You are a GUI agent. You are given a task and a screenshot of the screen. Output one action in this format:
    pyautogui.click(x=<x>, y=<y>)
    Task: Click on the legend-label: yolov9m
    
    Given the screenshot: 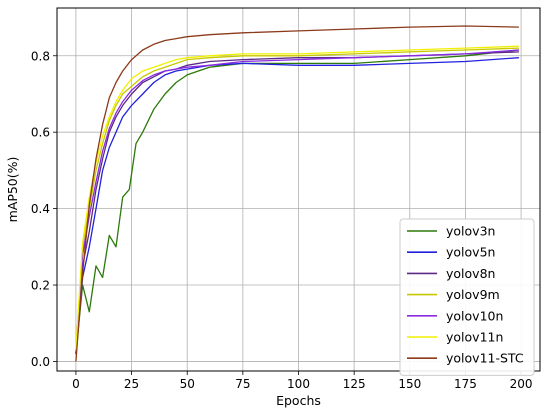 What is the action you would take?
    pyautogui.click(x=473, y=294)
    